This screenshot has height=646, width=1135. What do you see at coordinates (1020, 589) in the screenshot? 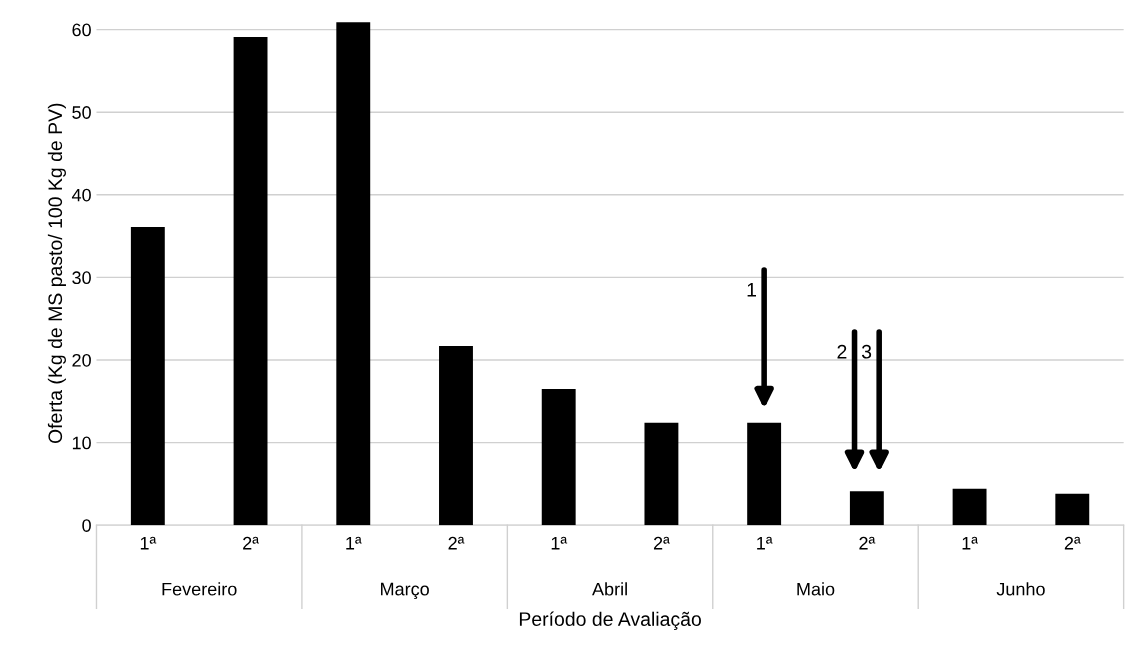
I see `text: Junho` at bounding box center [1020, 589].